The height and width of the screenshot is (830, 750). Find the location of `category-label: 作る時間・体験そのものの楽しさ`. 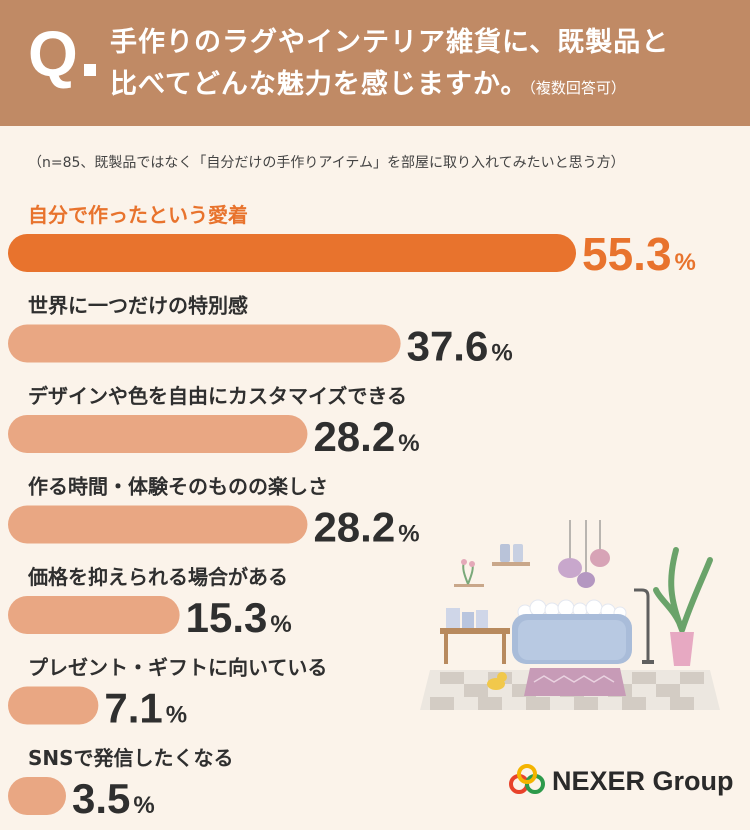

category-label: 作る時間・体験そのものの楽しさ is located at coordinates (178, 487).